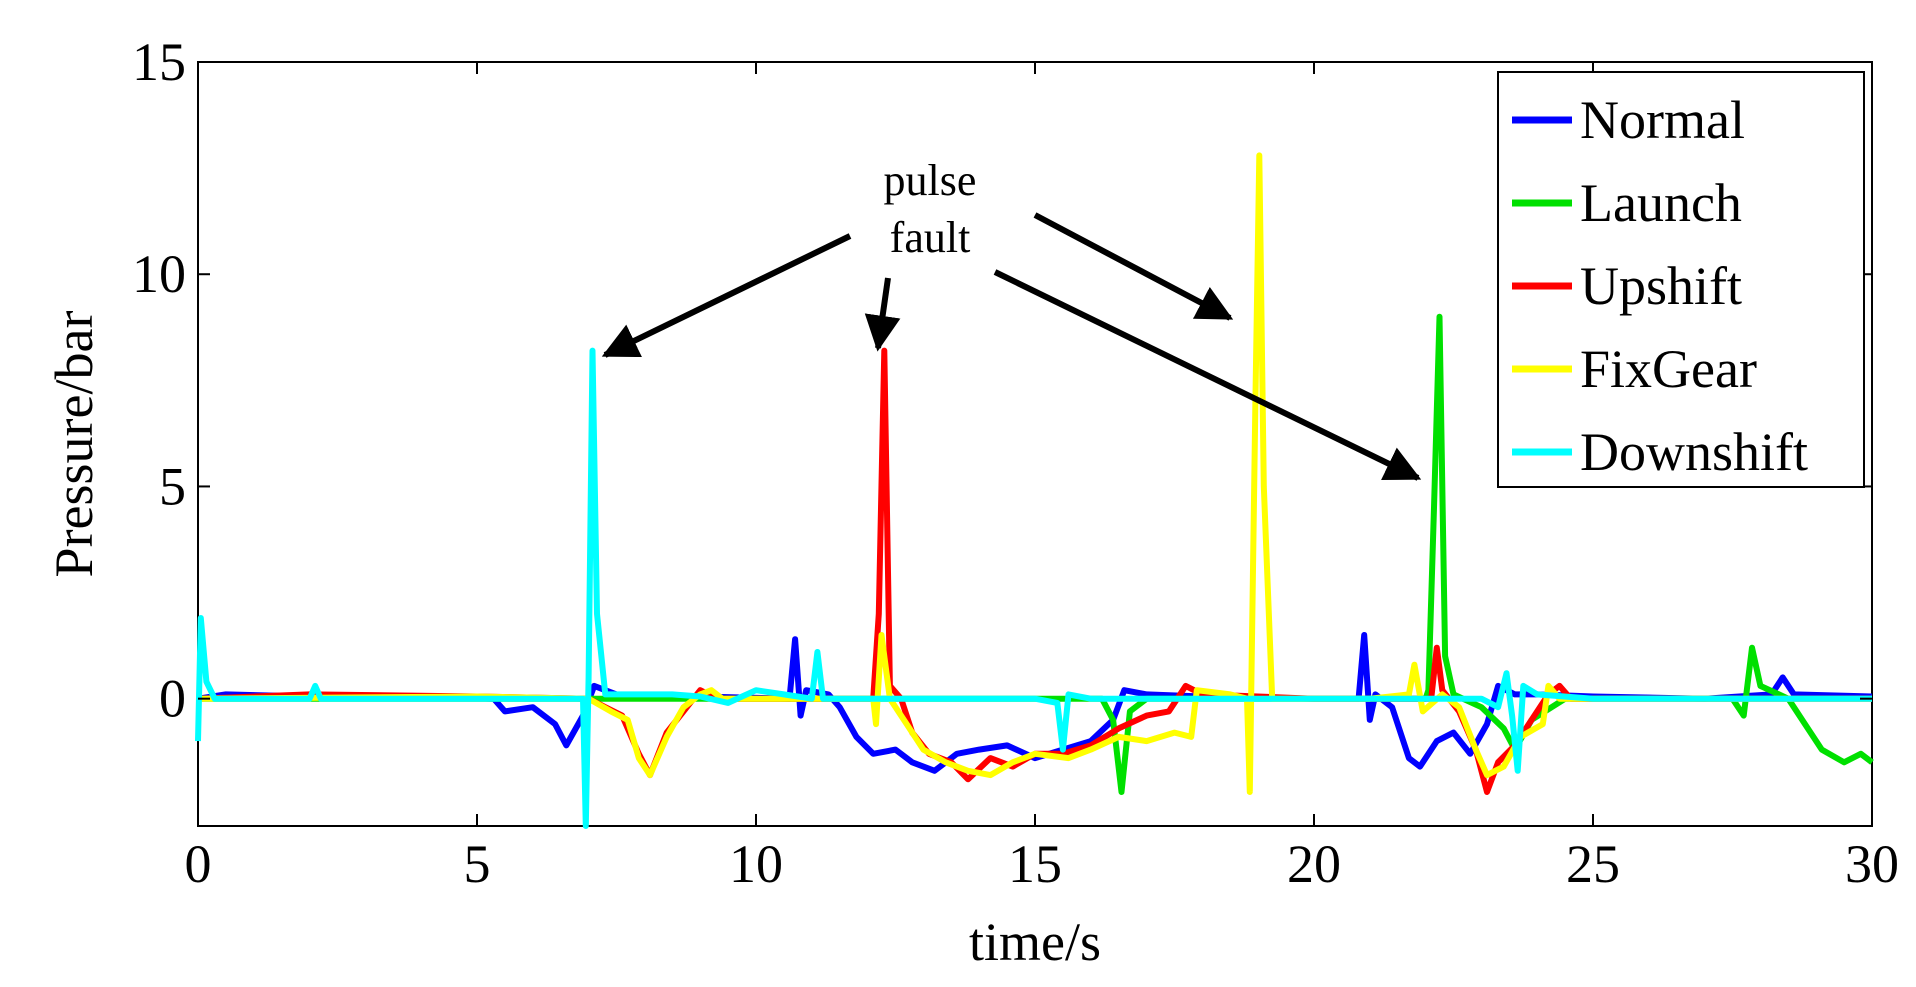 This screenshot has height=987, width=1916. Describe the element at coordinates (1035, 942) in the screenshot. I see `x-axis-title: time/s` at that location.